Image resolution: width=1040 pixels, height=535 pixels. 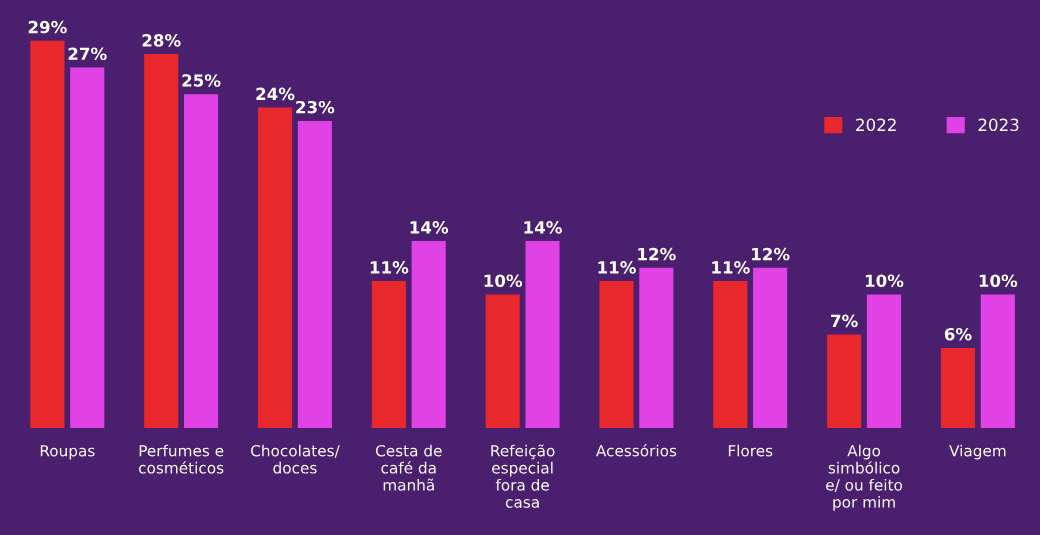 I want to click on data-label: 28%, so click(x=161, y=40).